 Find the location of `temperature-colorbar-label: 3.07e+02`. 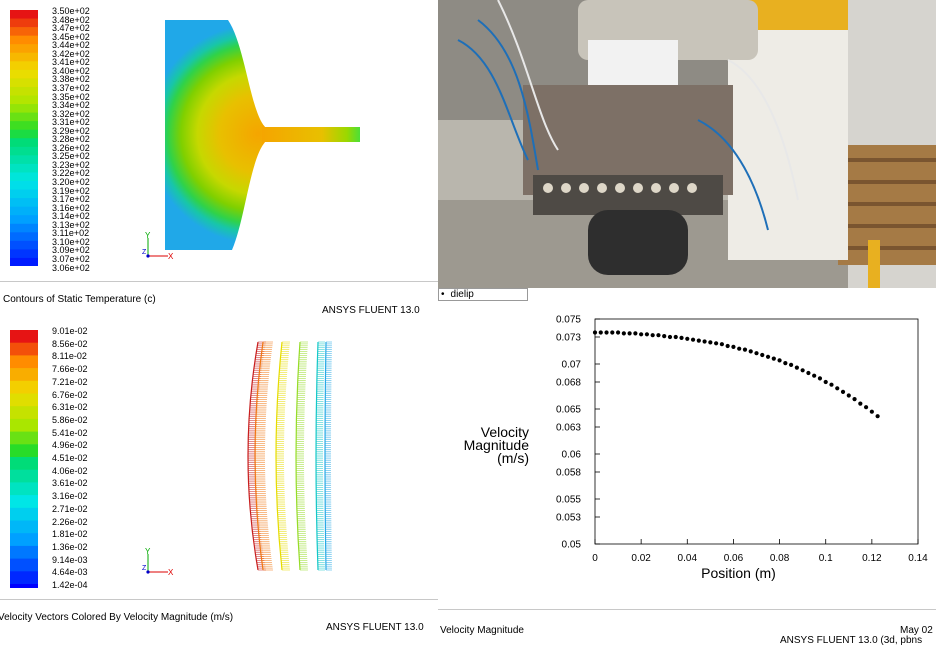

temperature-colorbar-label: 3.07e+02 is located at coordinates (71, 258).